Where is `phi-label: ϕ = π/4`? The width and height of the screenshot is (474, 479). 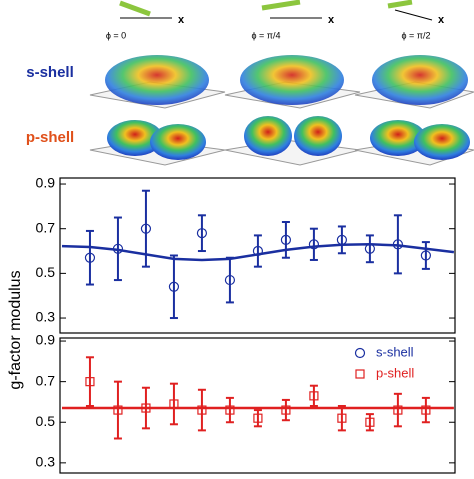
phi-label: ϕ = π/4 is located at coordinates (265, 35).